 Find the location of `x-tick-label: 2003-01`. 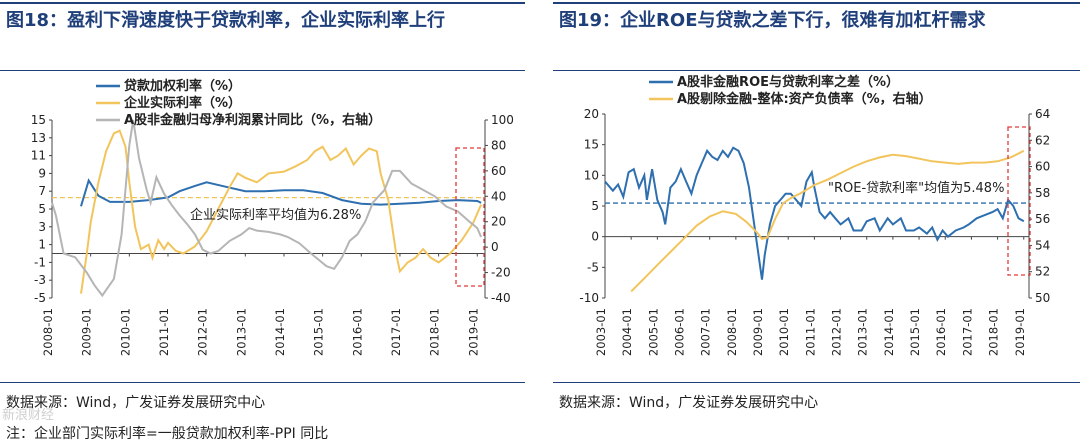

x-tick-label: 2003-01 is located at coordinates (601, 332).